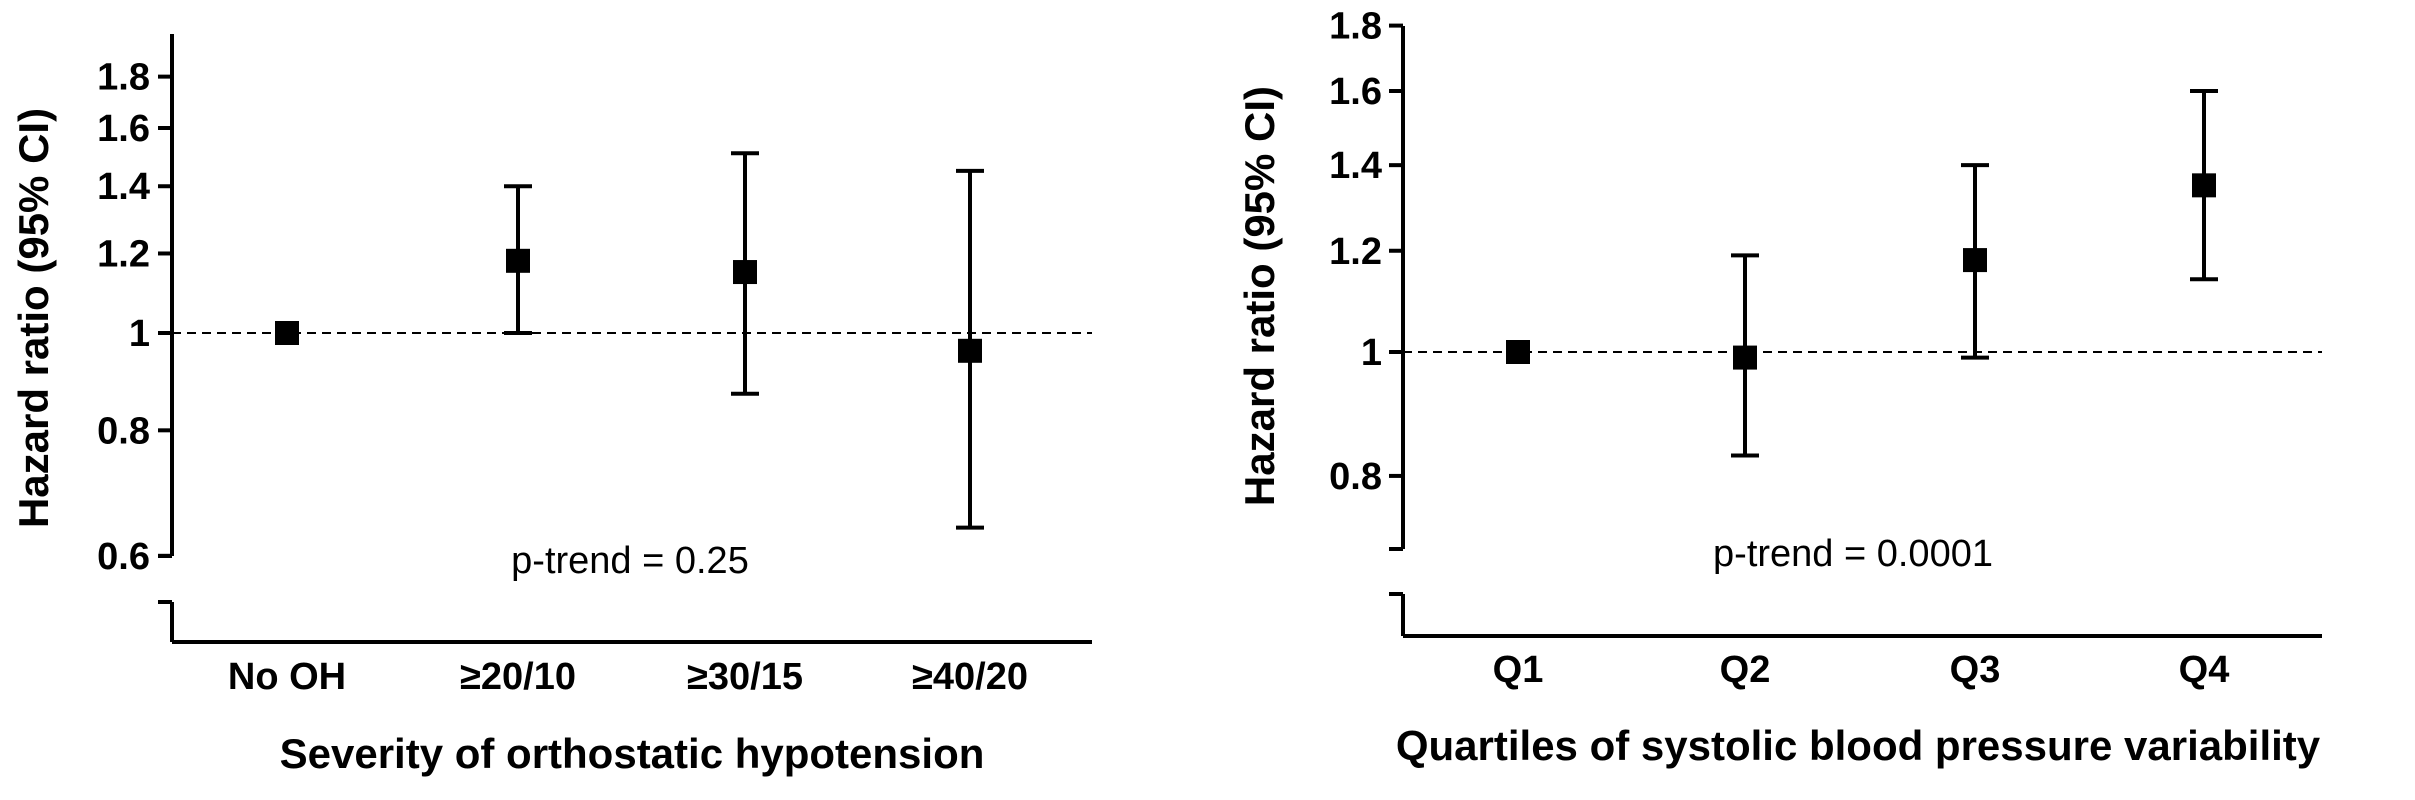  What do you see at coordinates (1853, 554) in the screenshot?
I see `p-trend-annotation: p-trend = 0.0001` at bounding box center [1853, 554].